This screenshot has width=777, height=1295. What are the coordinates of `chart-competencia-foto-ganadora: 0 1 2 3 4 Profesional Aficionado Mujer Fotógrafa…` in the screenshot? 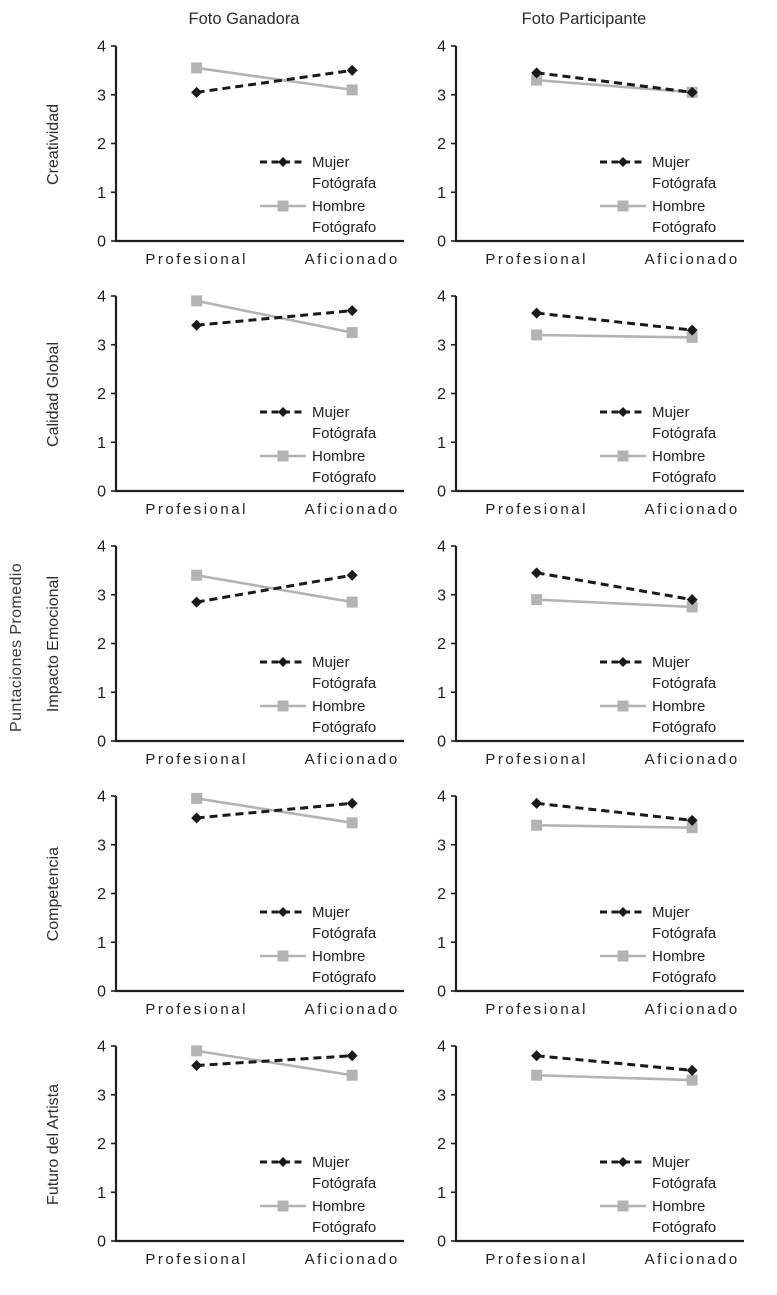 It's located at (250, 903).